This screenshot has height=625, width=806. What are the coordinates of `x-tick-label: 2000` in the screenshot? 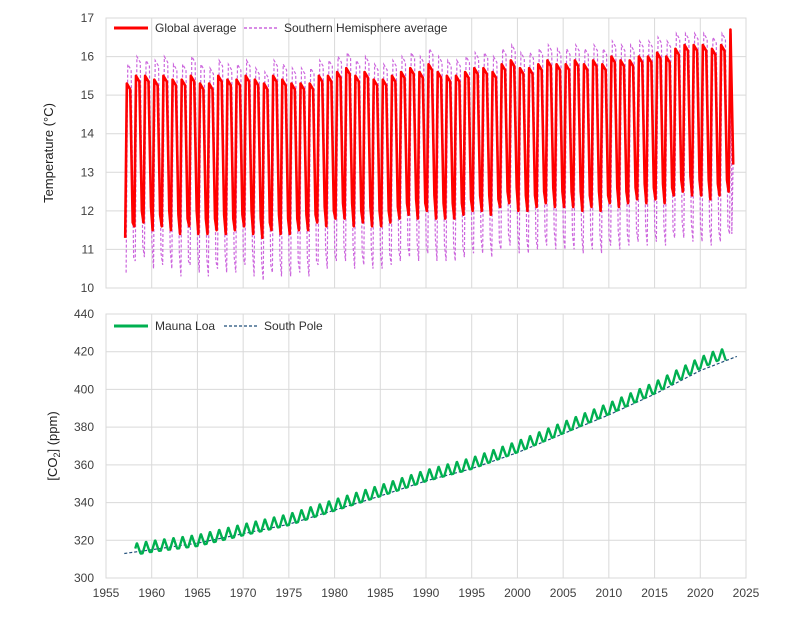 It's located at (517, 593).